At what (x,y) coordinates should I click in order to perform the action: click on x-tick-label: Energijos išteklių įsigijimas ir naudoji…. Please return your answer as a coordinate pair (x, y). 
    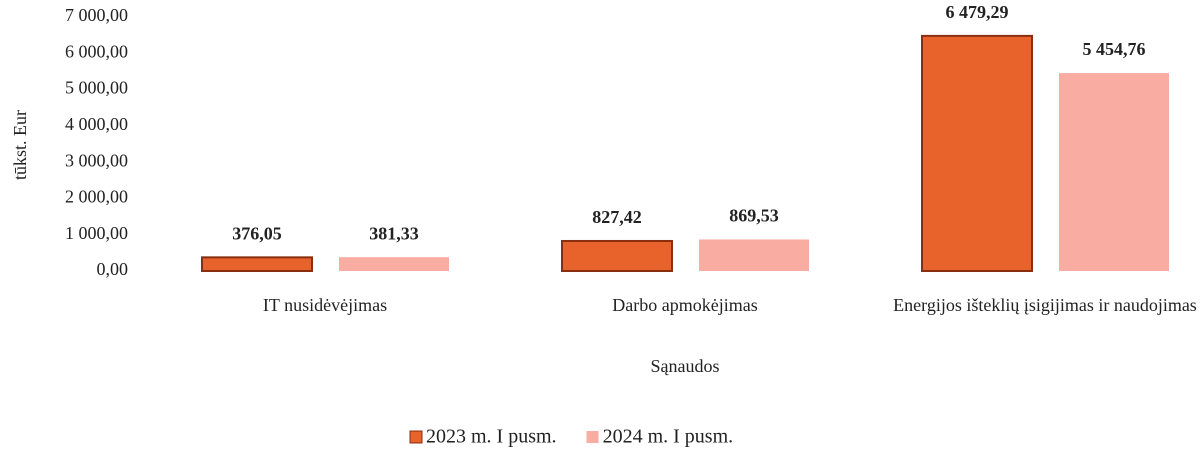
    Looking at the image, I should click on (1045, 305).